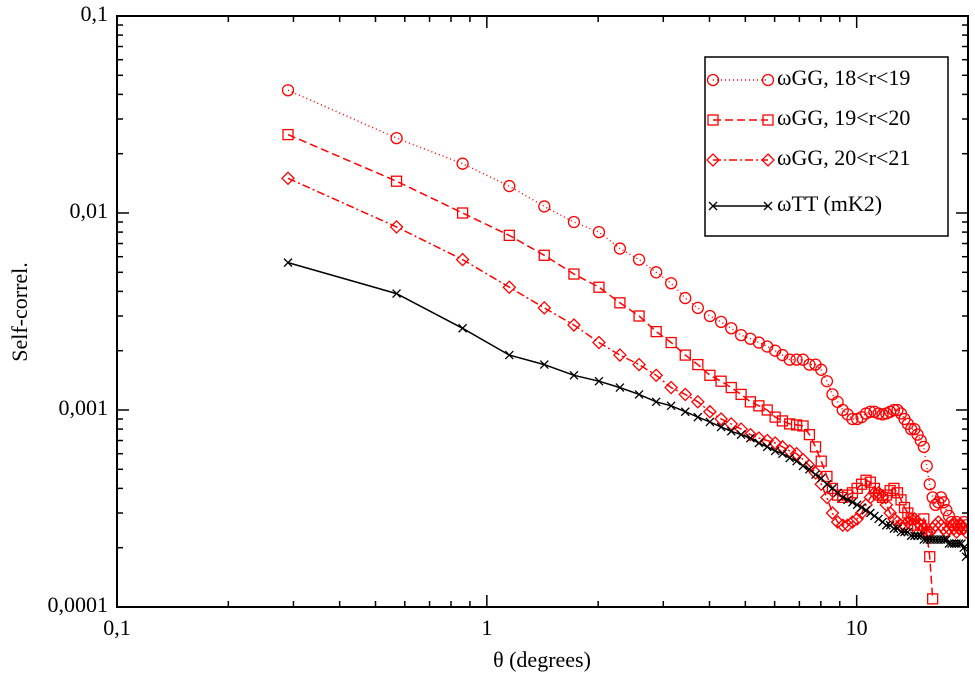 Image resolution: width=975 pixels, height=678 pixels. I want to click on x-tick-label: 10, so click(857, 627).